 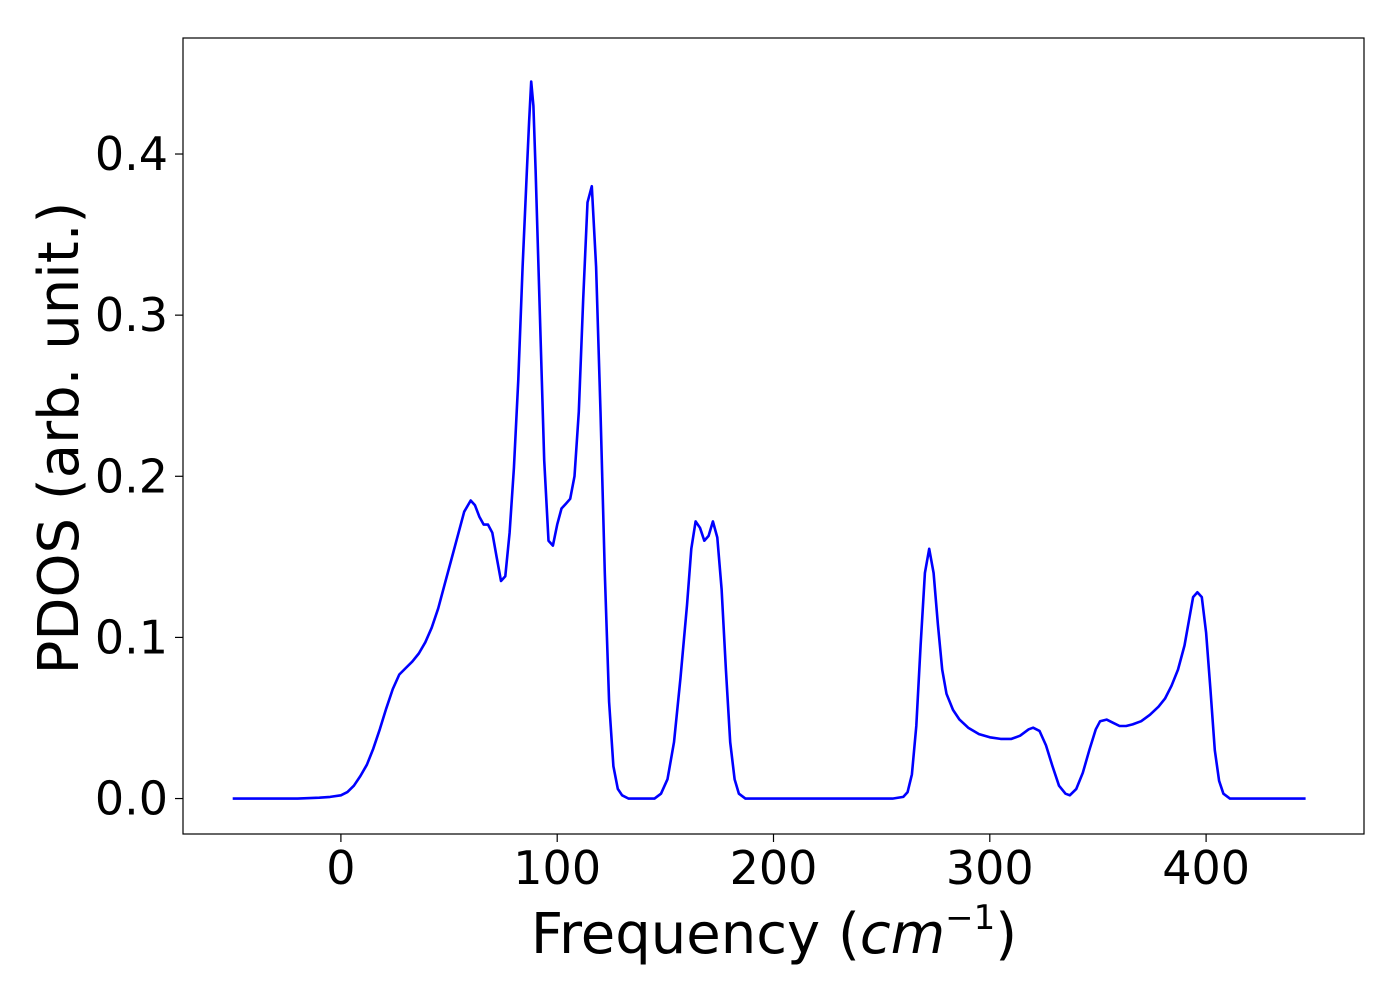 I want to click on x-tick-label: 100, so click(x=557, y=868).